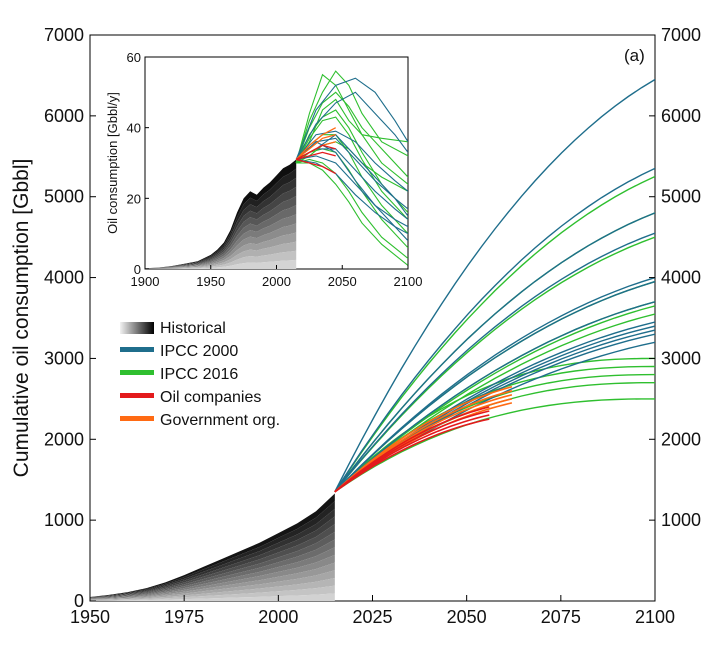 The image size is (715, 648). Describe the element at coordinates (276, 281) in the screenshot. I see `inset-x-tick-label: 2000` at that location.